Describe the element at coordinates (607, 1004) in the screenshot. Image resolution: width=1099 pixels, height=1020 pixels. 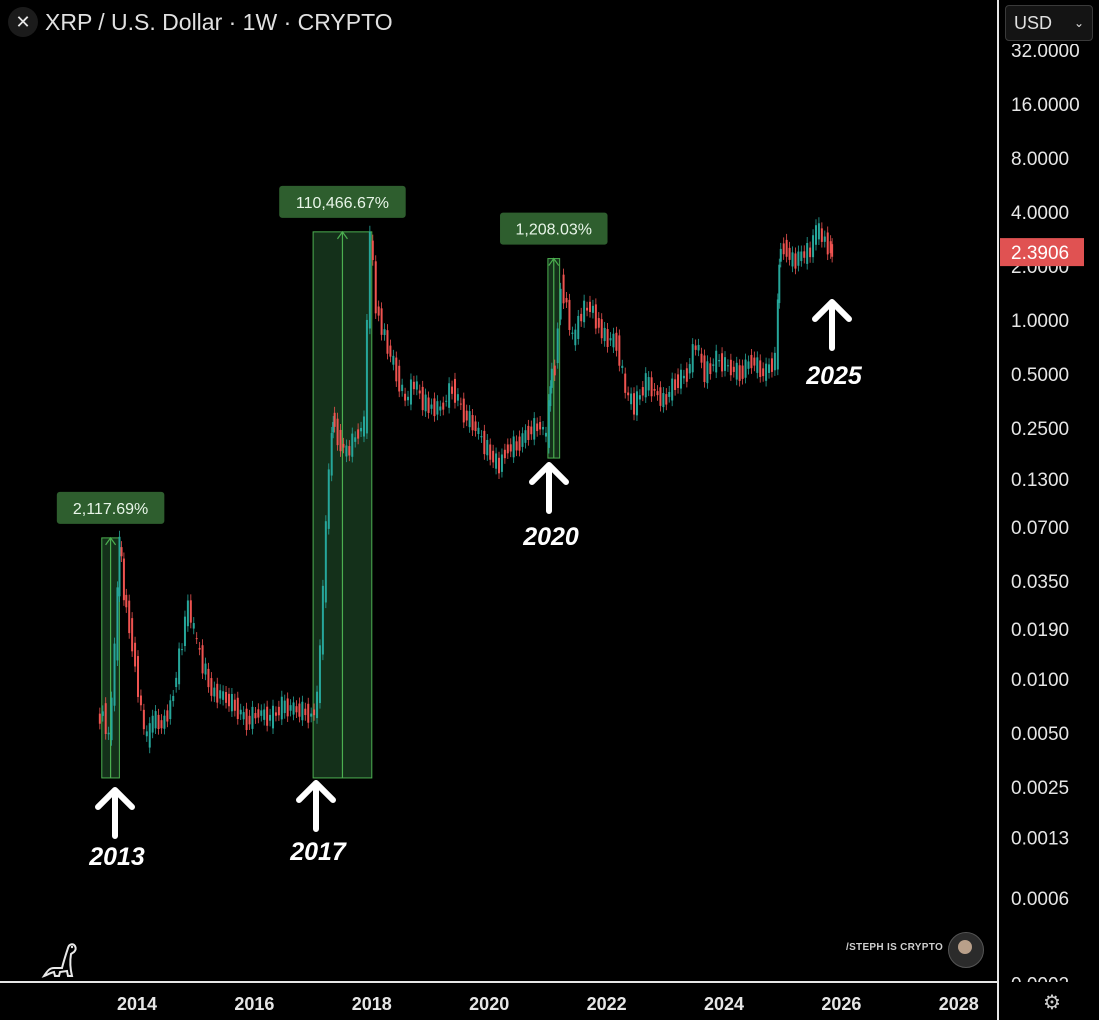
I see `time-tick-label: 2022` at that location.